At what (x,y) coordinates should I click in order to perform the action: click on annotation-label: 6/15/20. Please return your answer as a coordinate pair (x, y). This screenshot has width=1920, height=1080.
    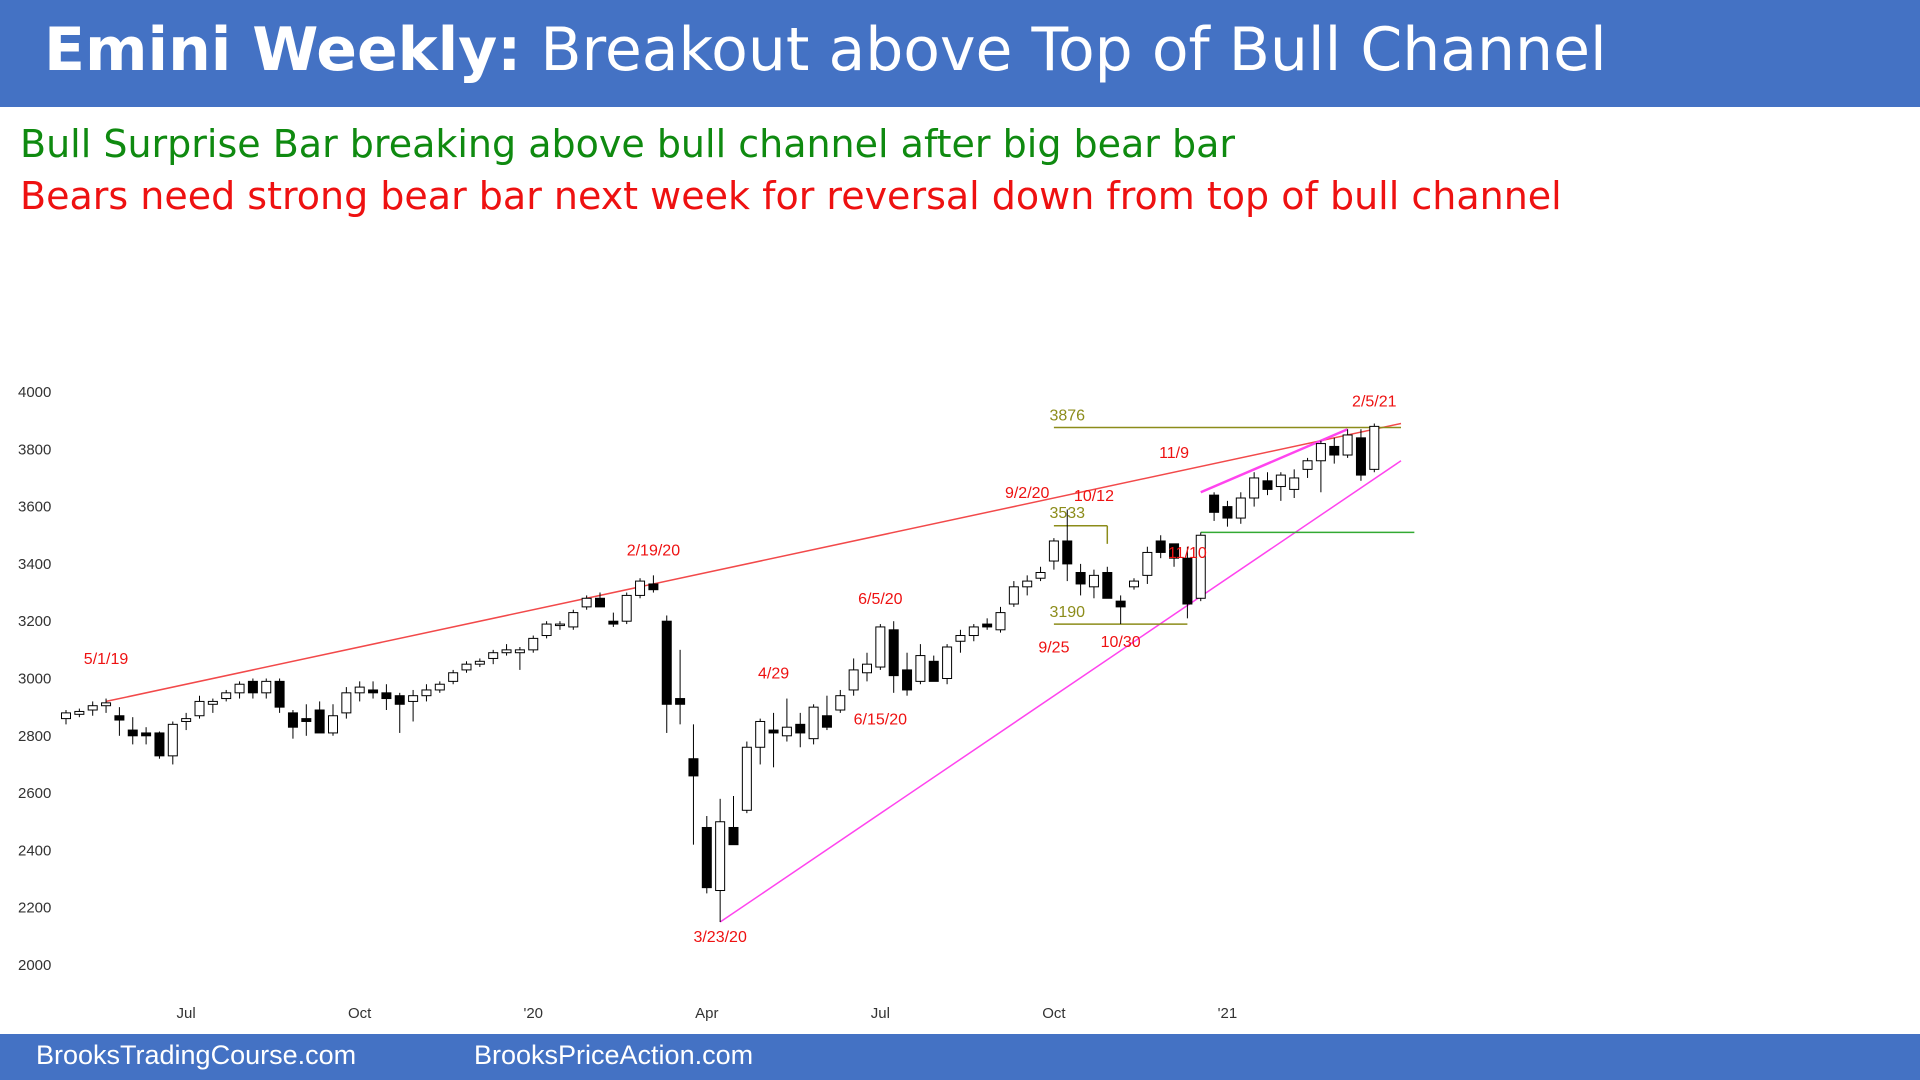
    Looking at the image, I should click on (880, 719).